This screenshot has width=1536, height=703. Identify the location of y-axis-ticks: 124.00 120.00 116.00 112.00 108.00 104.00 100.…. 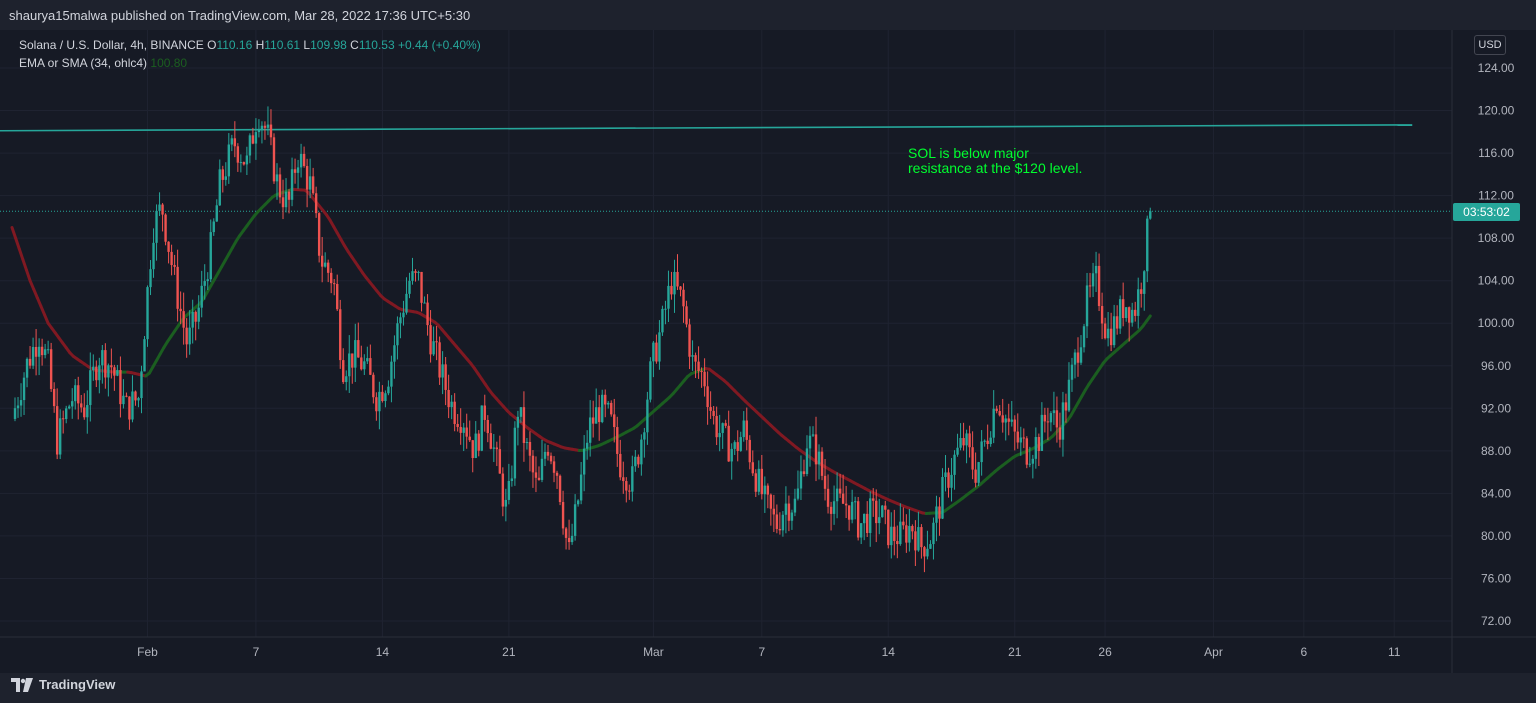
(1496, 344).